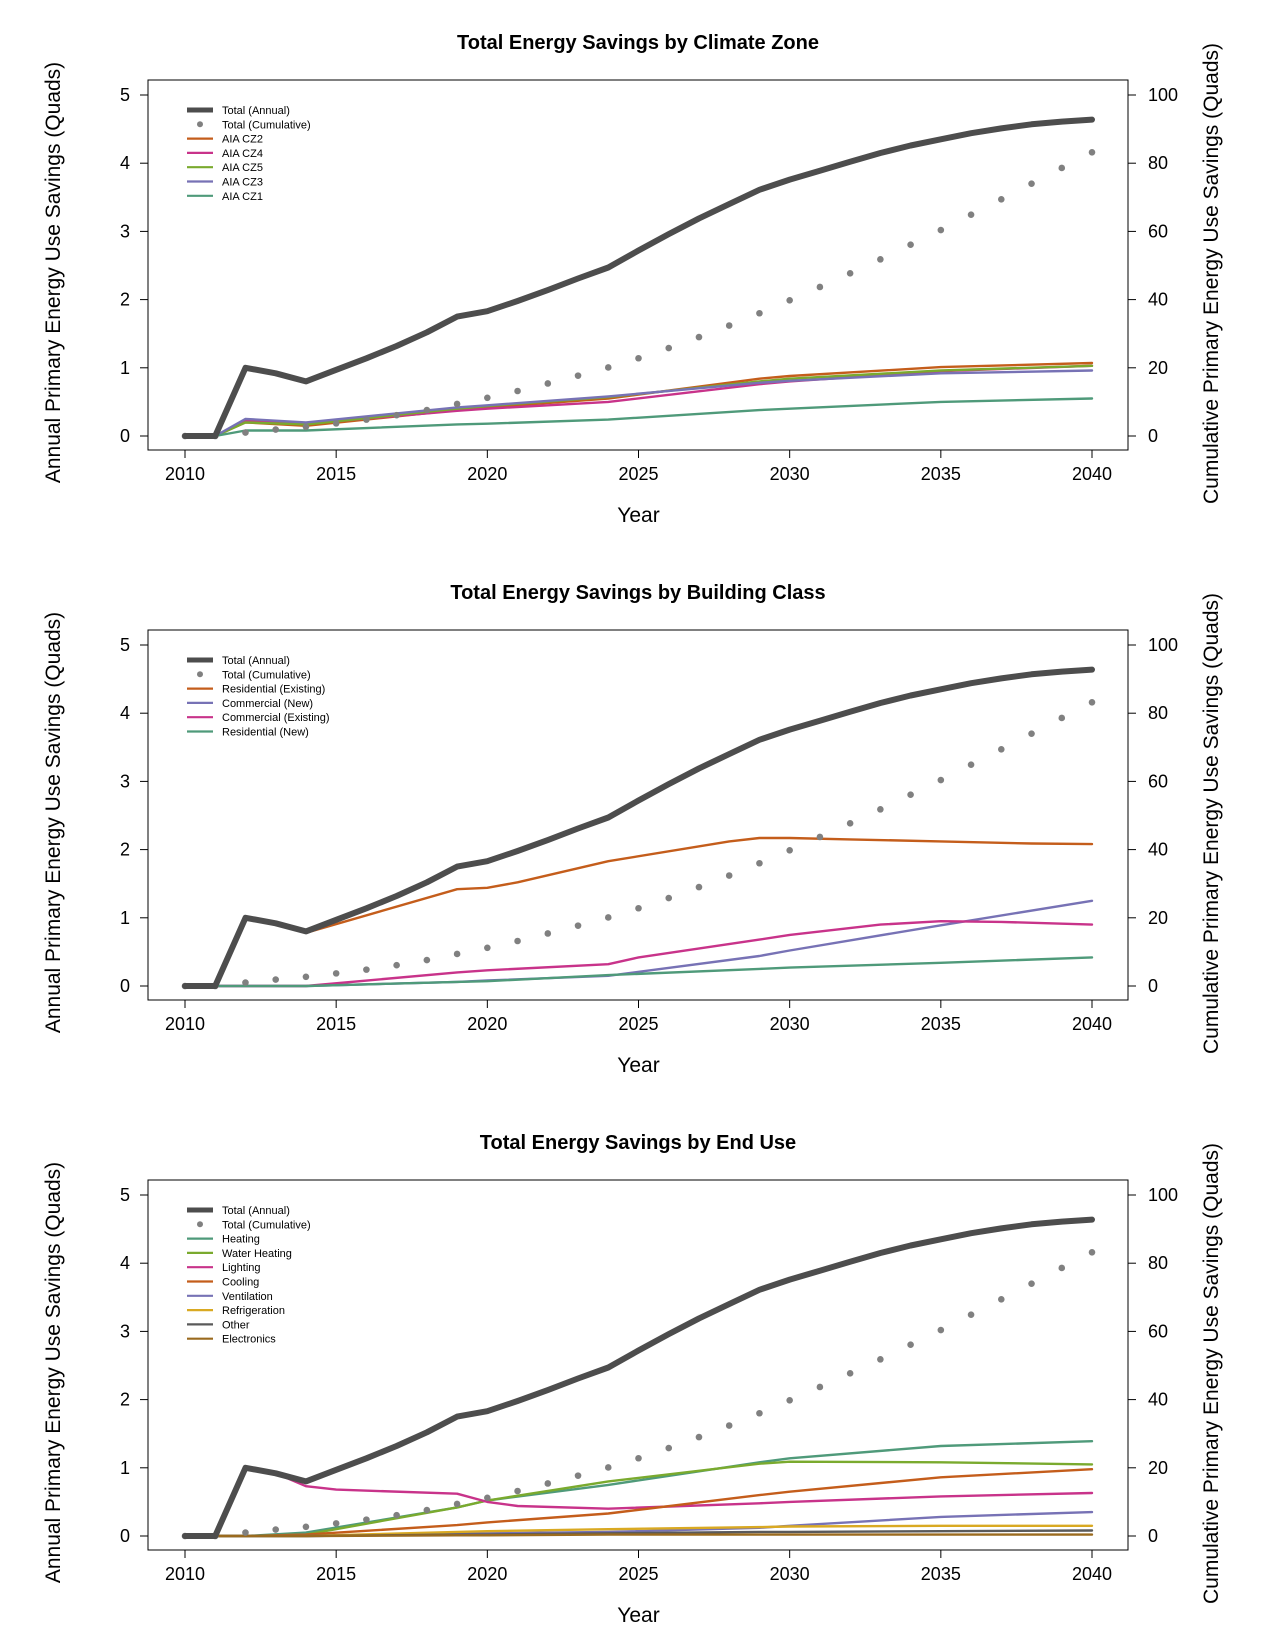 The height and width of the screenshot is (1650, 1275). I want to click on y2-tick-label: 40, so click(1158, 1400).